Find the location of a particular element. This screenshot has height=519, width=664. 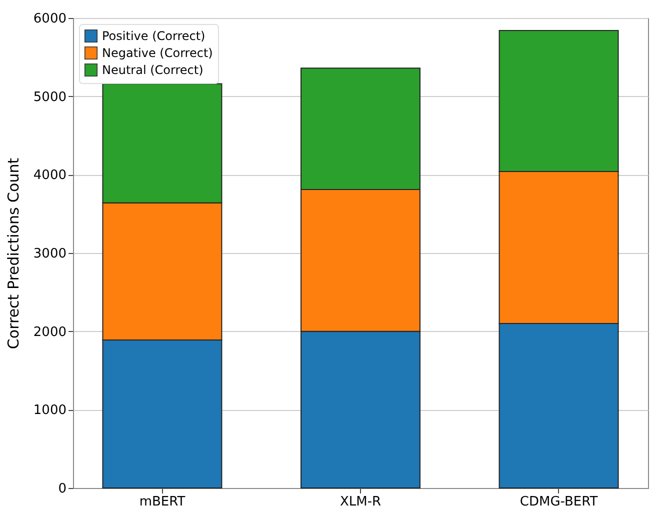

x-tick-label: CDMG-BERT is located at coordinates (559, 502).